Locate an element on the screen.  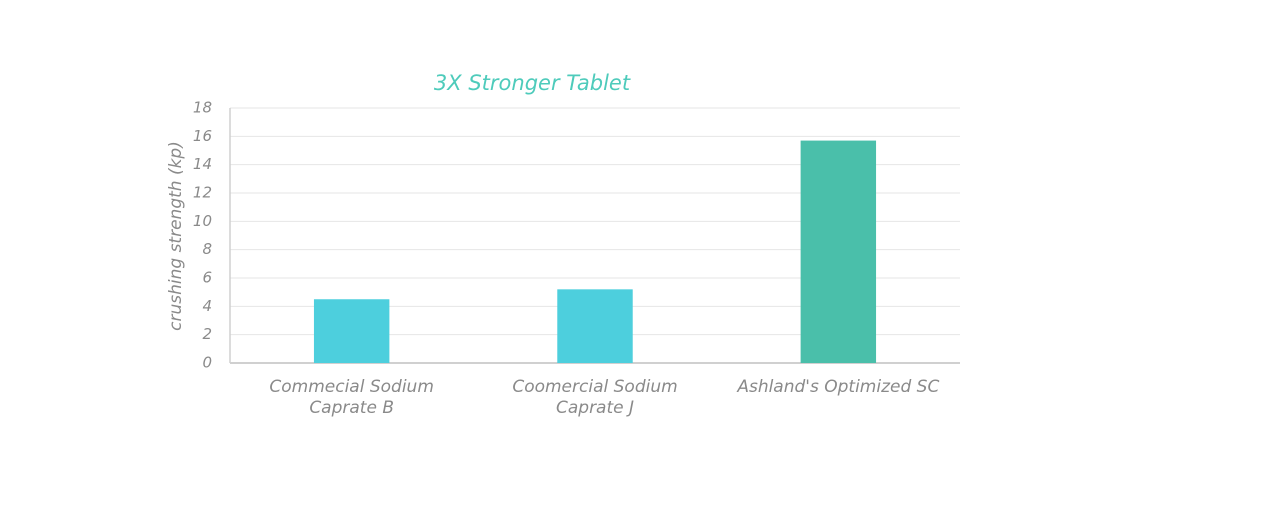
y-tick-label: 0 is located at coordinates (207, 363).